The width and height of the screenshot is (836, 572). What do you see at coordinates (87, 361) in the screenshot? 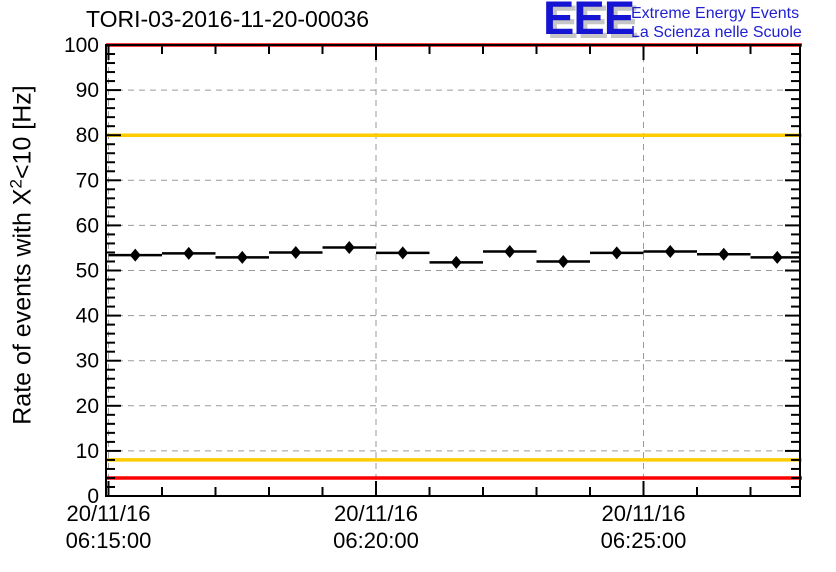
I see `y-tick-label: 30` at bounding box center [87, 361].